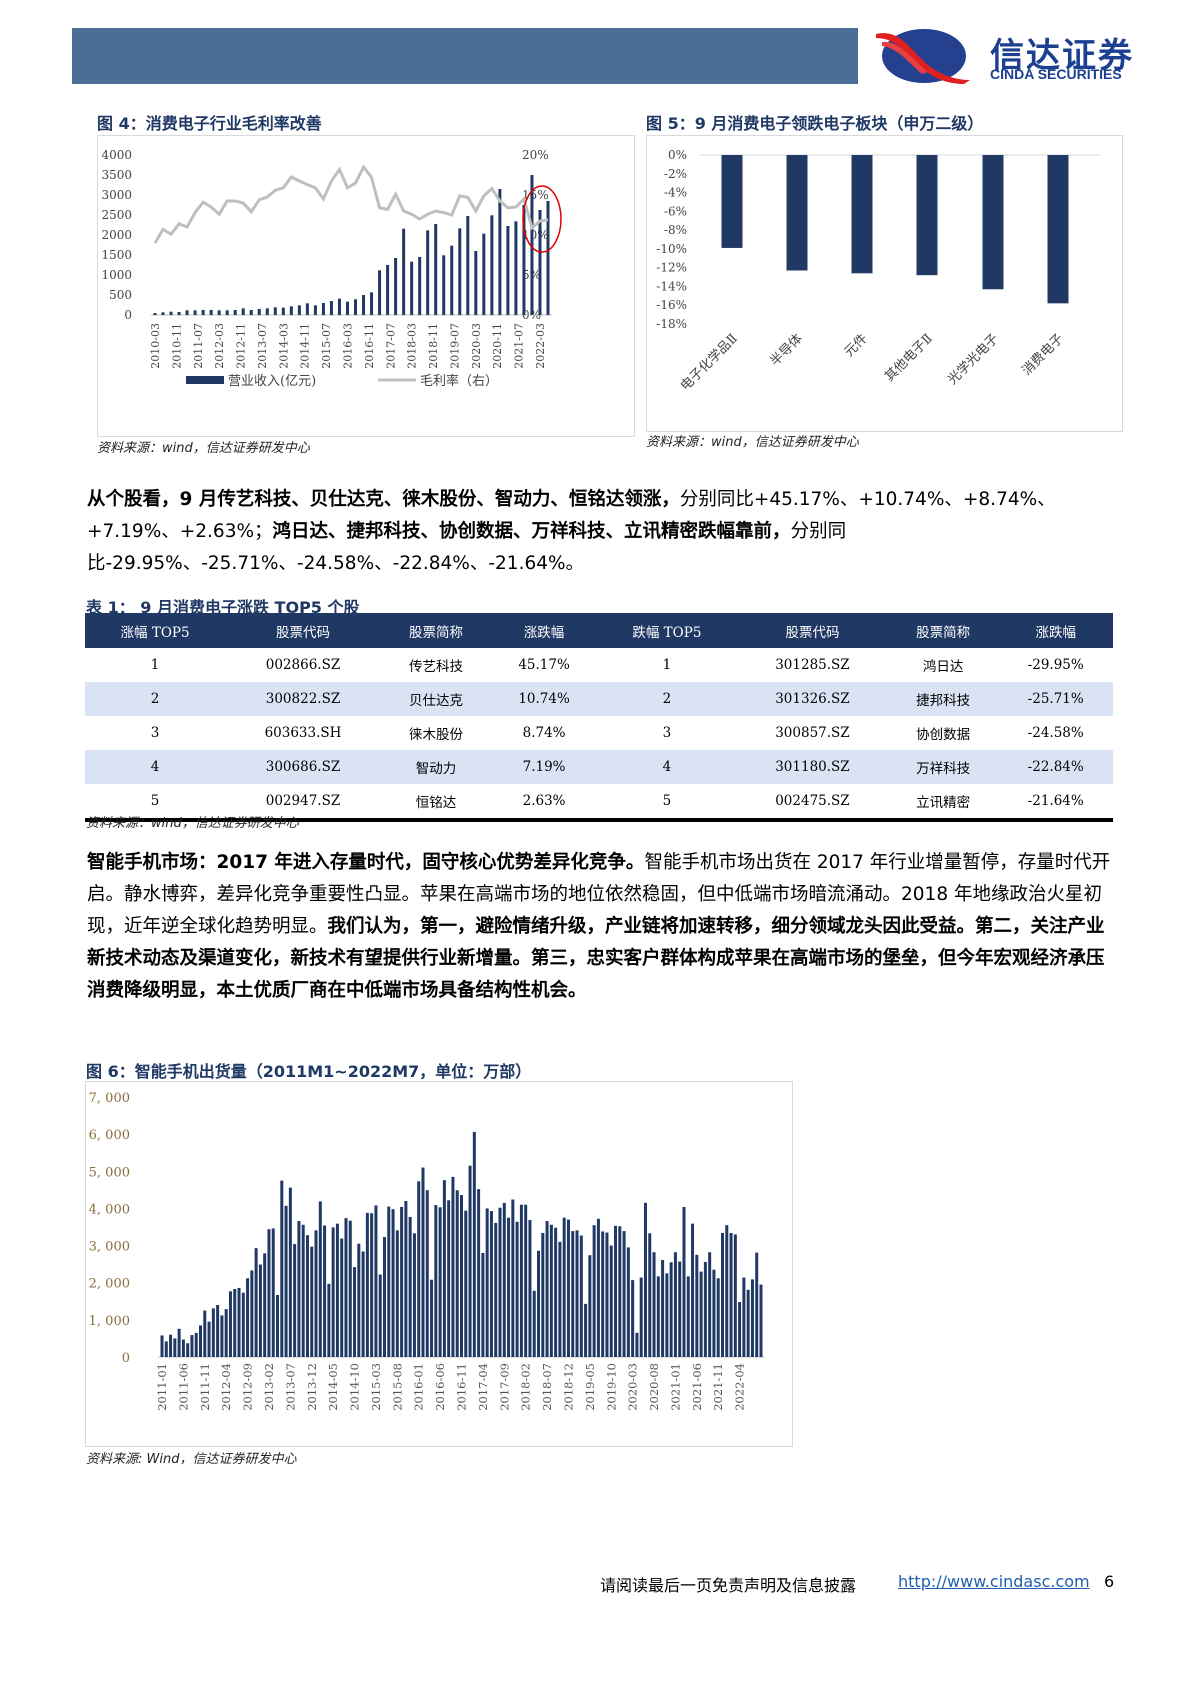  What do you see at coordinates (544, 699) in the screenshot?
I see `table-cell: 10.74%` at bounding box center [544, 699].